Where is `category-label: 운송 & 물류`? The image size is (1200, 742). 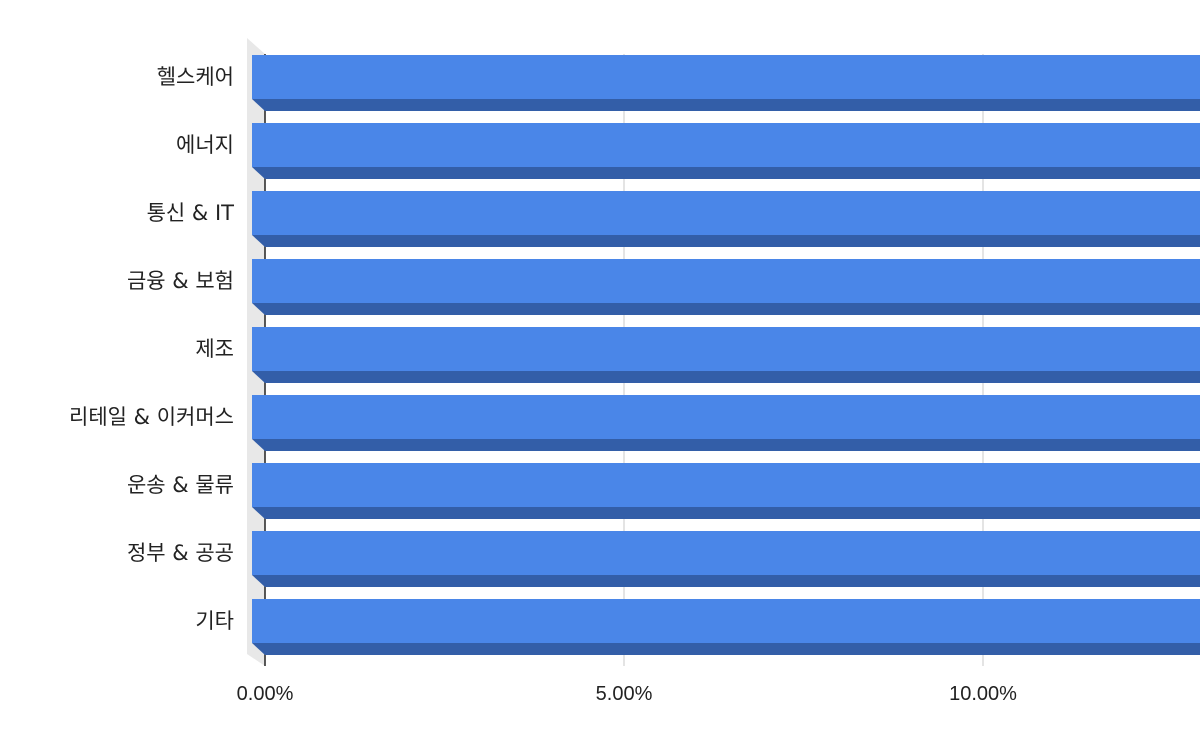 category-label: 운송 & 물류 is located at coordinates (180, 485).